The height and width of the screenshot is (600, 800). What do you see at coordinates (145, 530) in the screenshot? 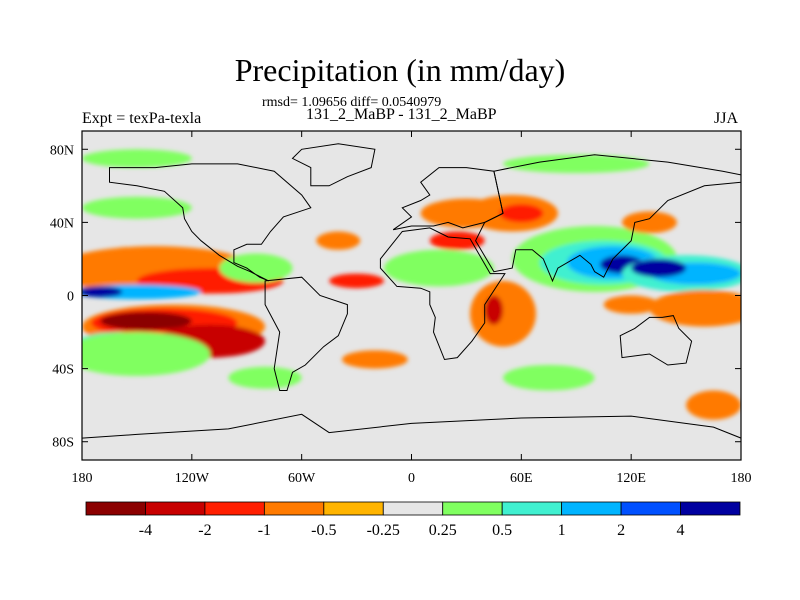
I see `colorbar-label: -4` at bounding box center [145, 530].